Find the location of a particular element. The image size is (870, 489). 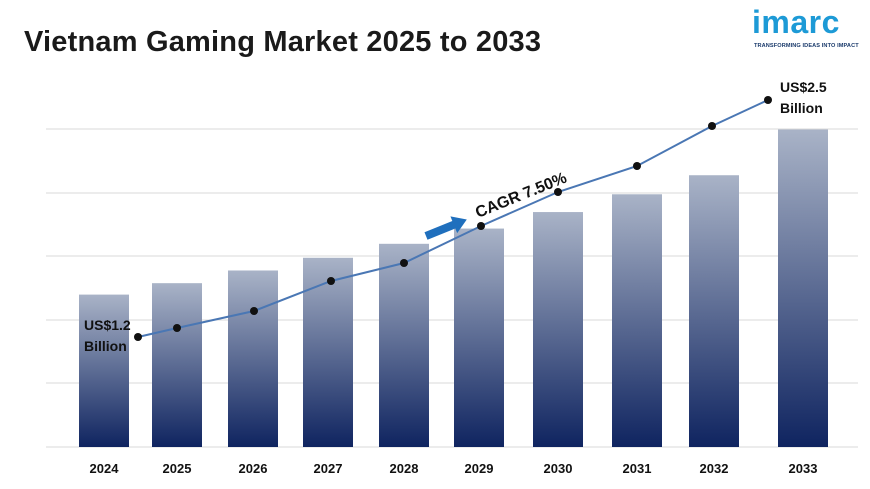

bar-2033 is located at coordinates (803, 288).